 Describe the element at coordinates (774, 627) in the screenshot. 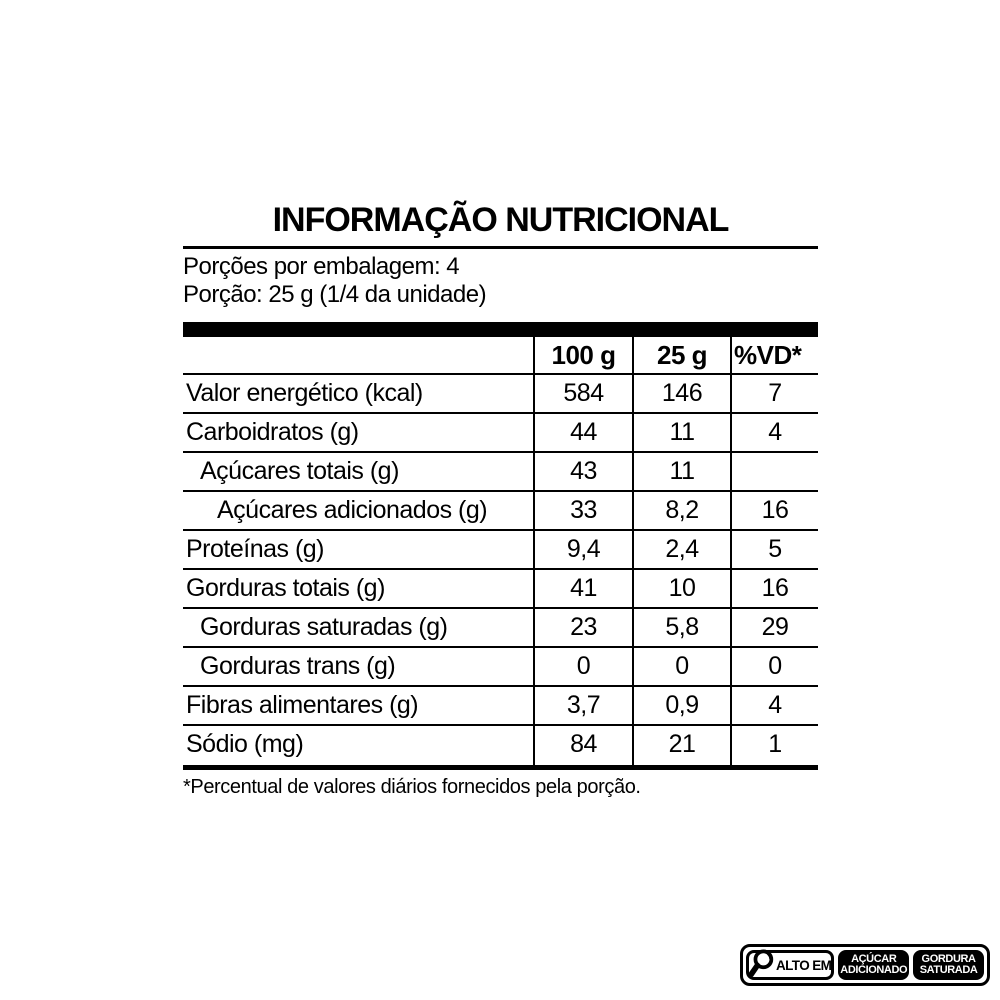

I see `row-value-vd: 29` at that location.